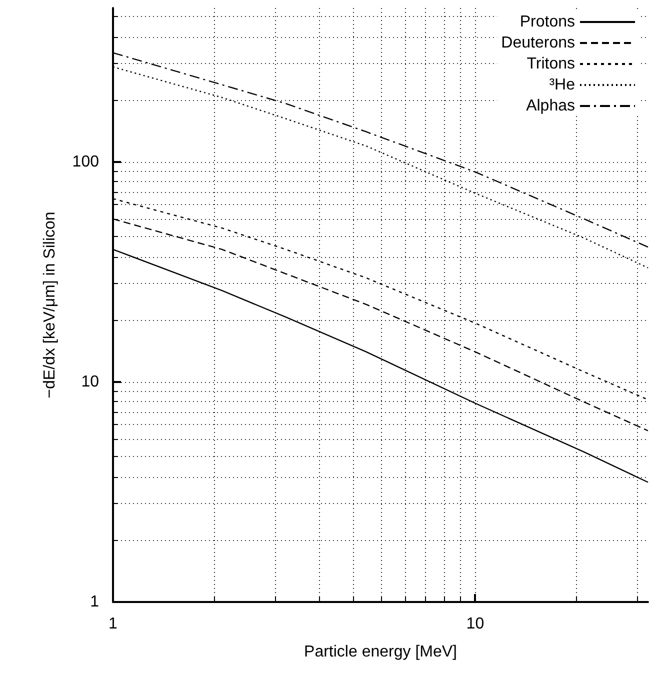 This screenshot has width=650, height=673. I want to click on legend-label: Deuterons, so click(538, 43).